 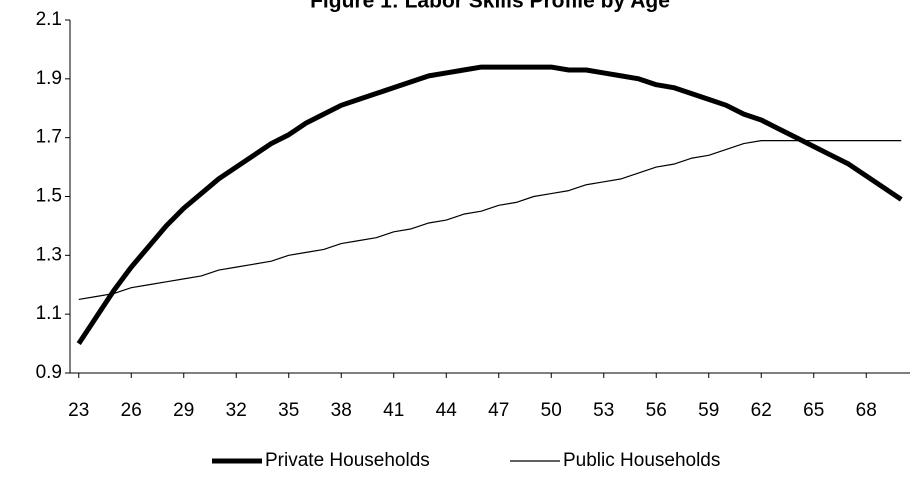 I want to click on x-tick-label: 62, so click(x=761, y=410).